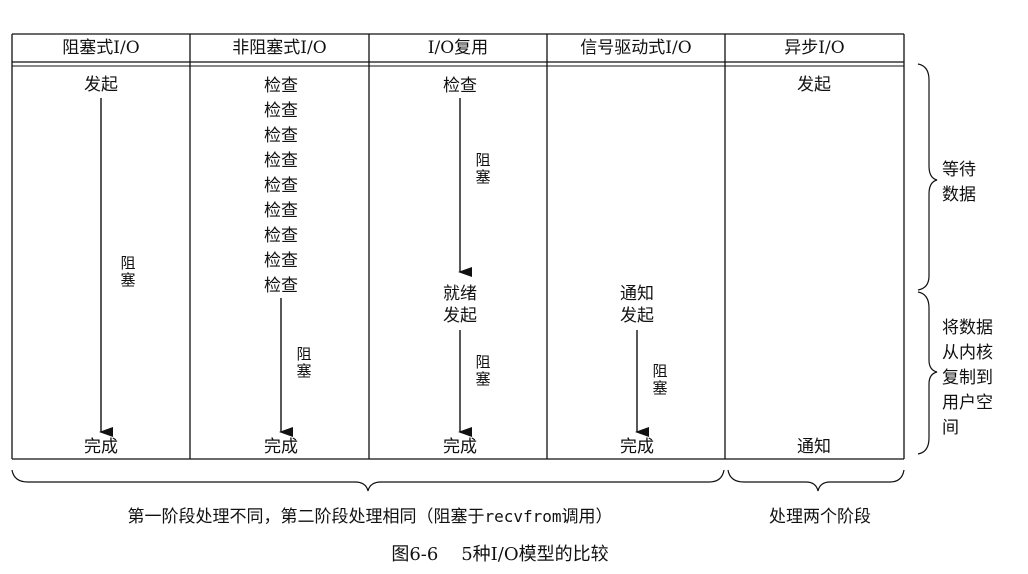 Image resolution: width=1028 pixels, height=574 pixels. I want to click on header-io-multiplexing: I/O复用, so click(458, 48).